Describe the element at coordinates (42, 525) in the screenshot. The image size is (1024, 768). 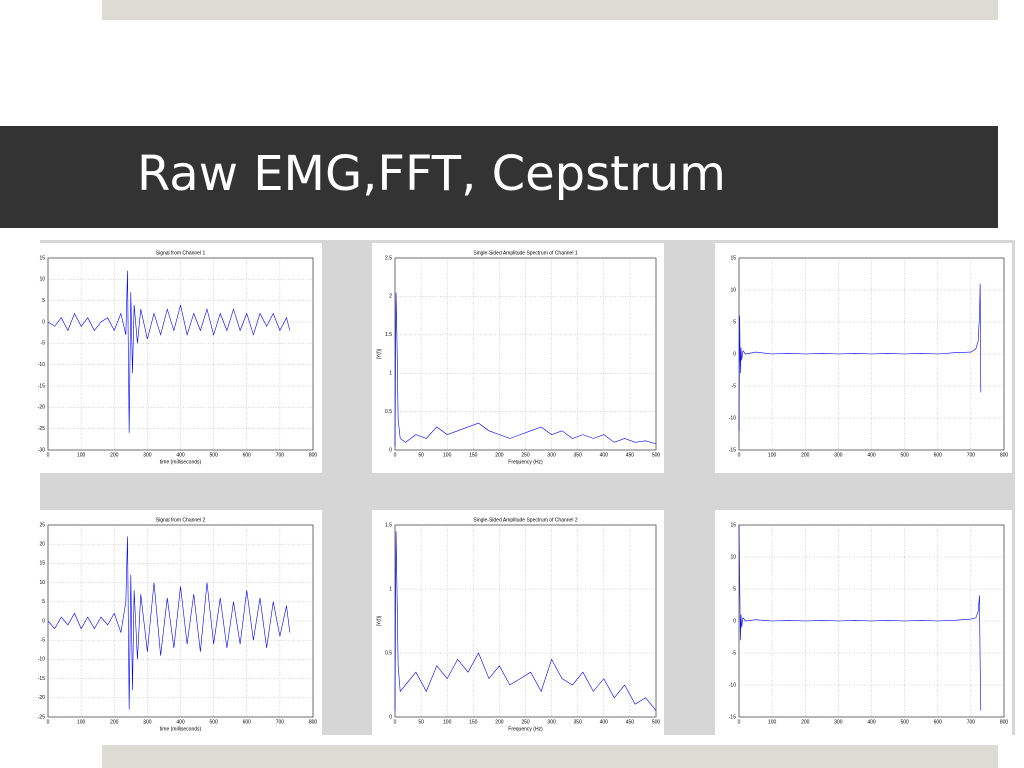
I see `y-tick-label: 25` at that location.